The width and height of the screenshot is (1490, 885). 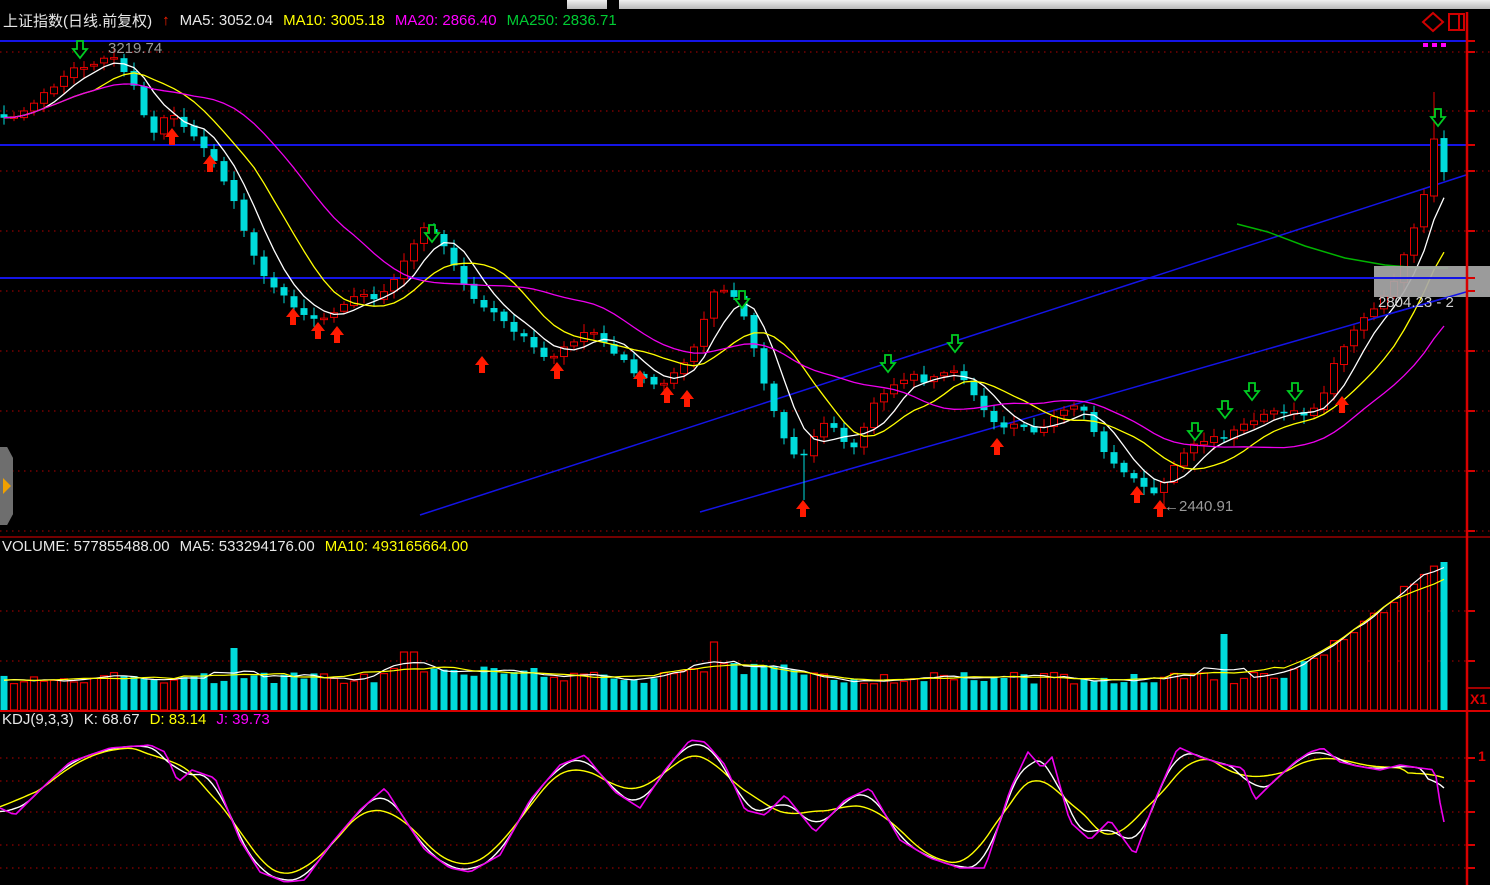 I want to click on expand-arrow-icon, so click(x=7, y=486).